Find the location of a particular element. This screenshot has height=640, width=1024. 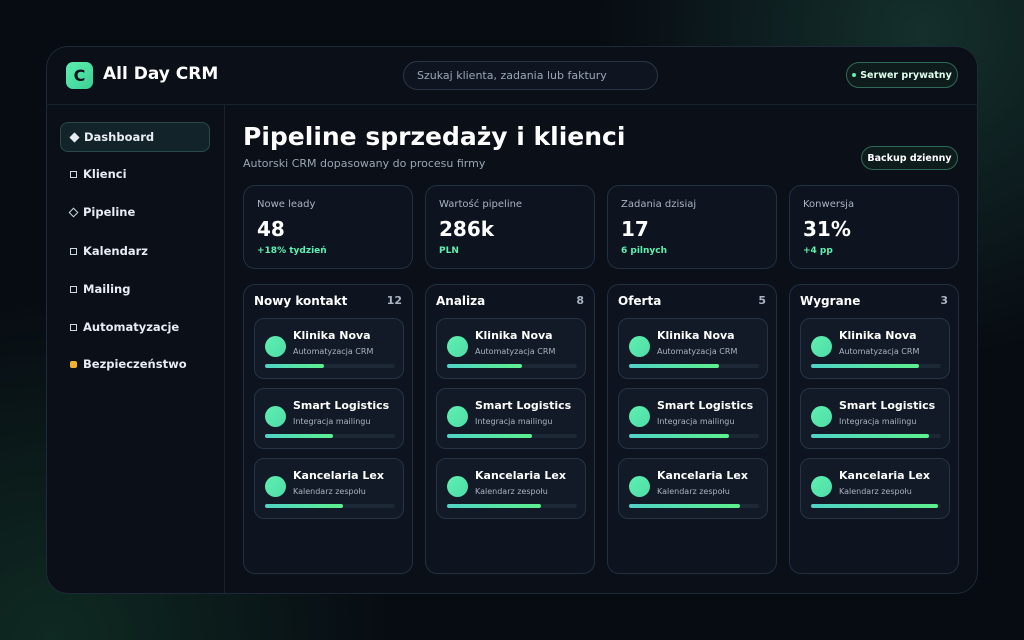

stat-label: Wartość pipeline is located at coordinates (481, 204).